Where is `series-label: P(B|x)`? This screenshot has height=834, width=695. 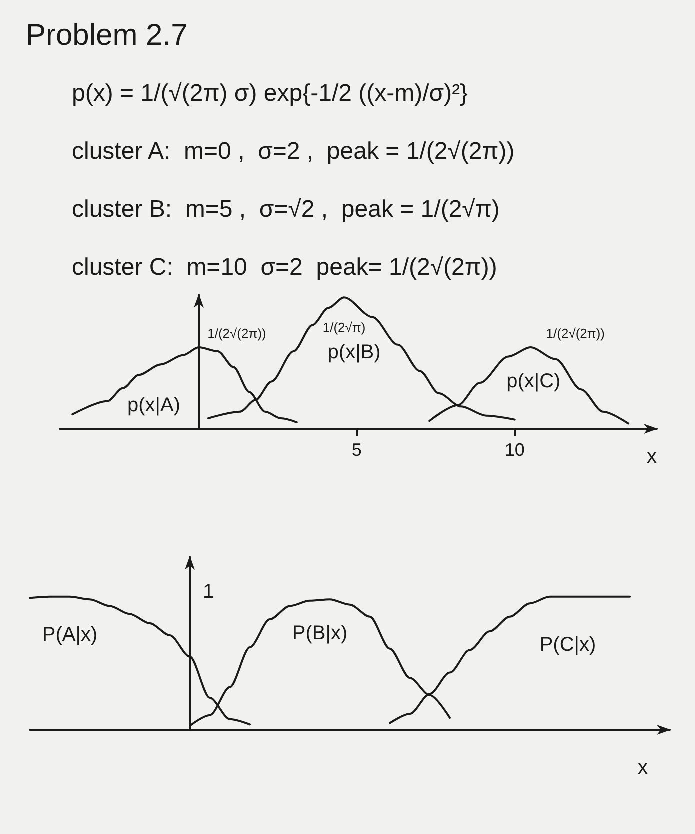
series-label: P(B|x) is located at coordinates (320, 633).